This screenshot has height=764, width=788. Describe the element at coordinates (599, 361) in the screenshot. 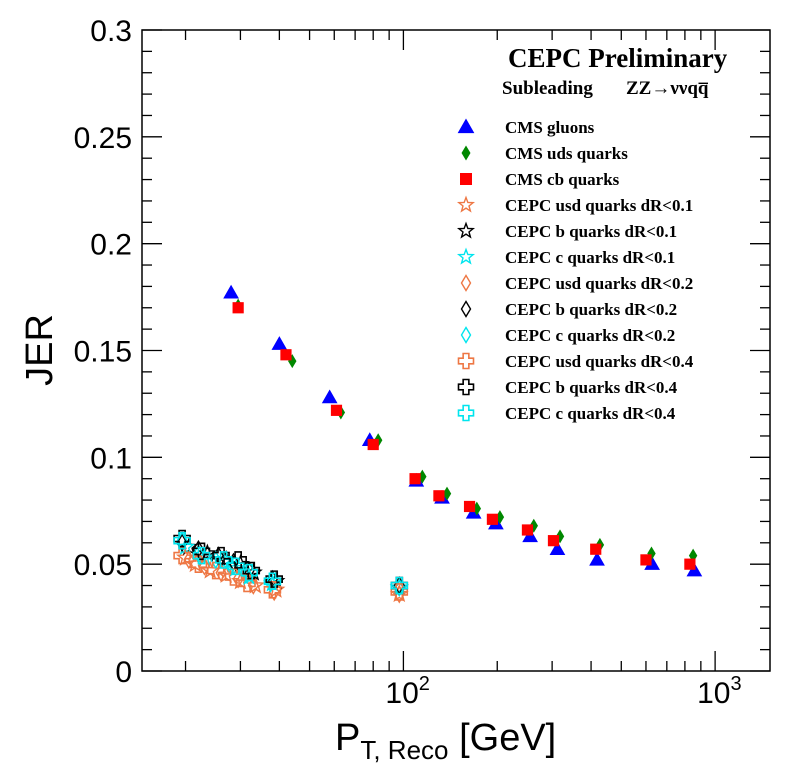

I see `legend-label: CEPC usd quarks dR<0.4` at that location.